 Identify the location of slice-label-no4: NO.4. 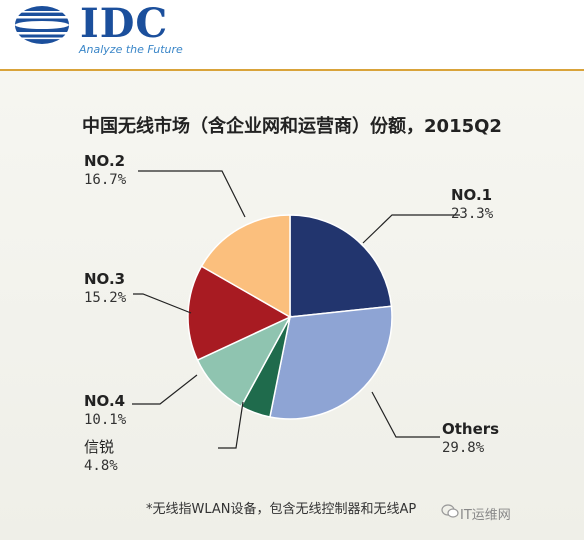
(105, 401).